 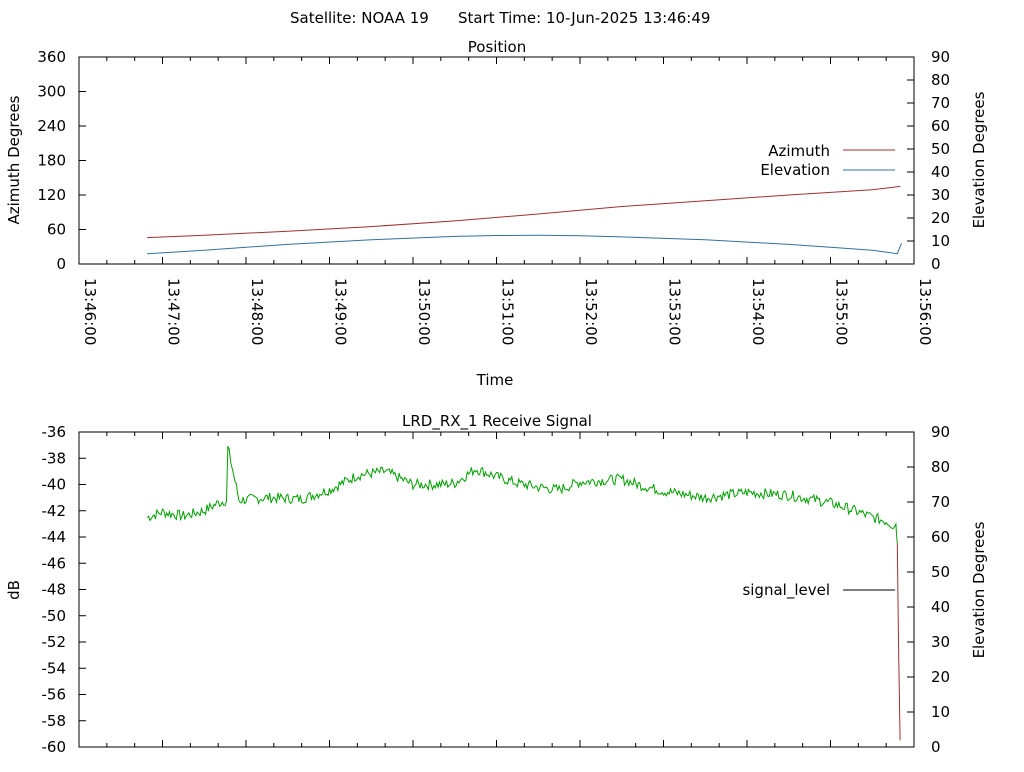 What do you see at coordinates (522, 495) in the screenshot?
I see `signal-level-series-line` at bounding box center [522, 495].